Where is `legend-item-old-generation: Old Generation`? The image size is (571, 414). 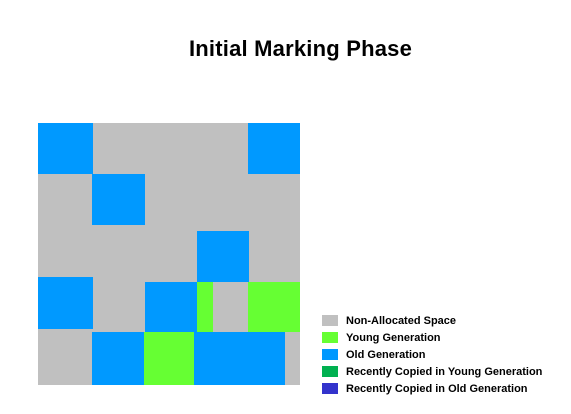 legend-item-old-generation: Old Generation is located at coordinates (444, 354).